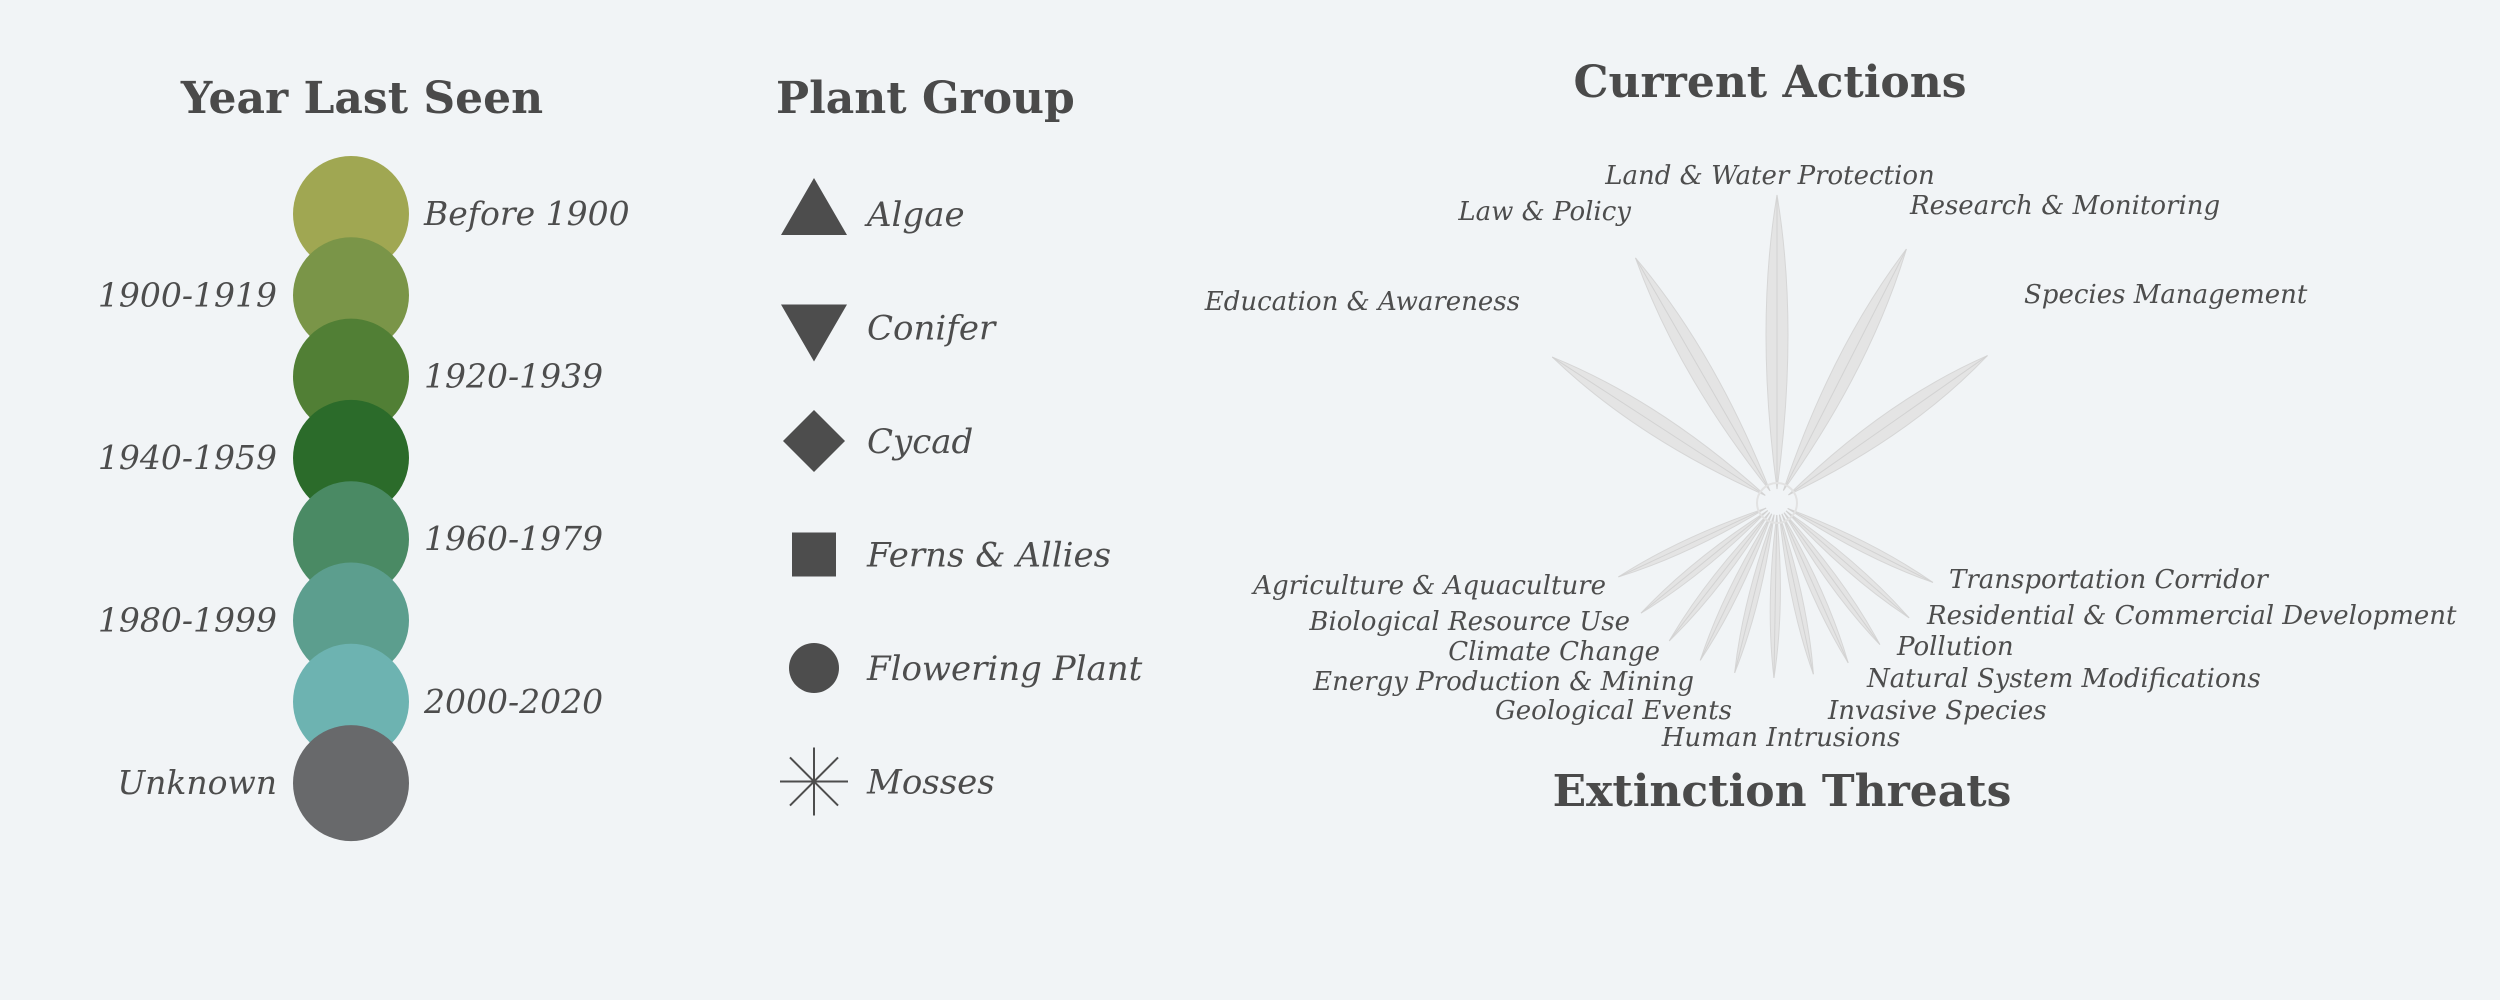 This screenshot has width=2500, height=1000. I want to click on action-label-species-management: Species Management, so click(2166, 295).